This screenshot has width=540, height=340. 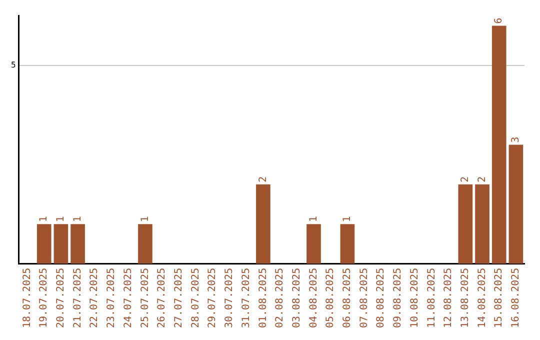 What do you see at coordinates (330, 298) in the screenshot?
I see `x-tick-label: 05.08.2025` at bounding box center [330, 298].